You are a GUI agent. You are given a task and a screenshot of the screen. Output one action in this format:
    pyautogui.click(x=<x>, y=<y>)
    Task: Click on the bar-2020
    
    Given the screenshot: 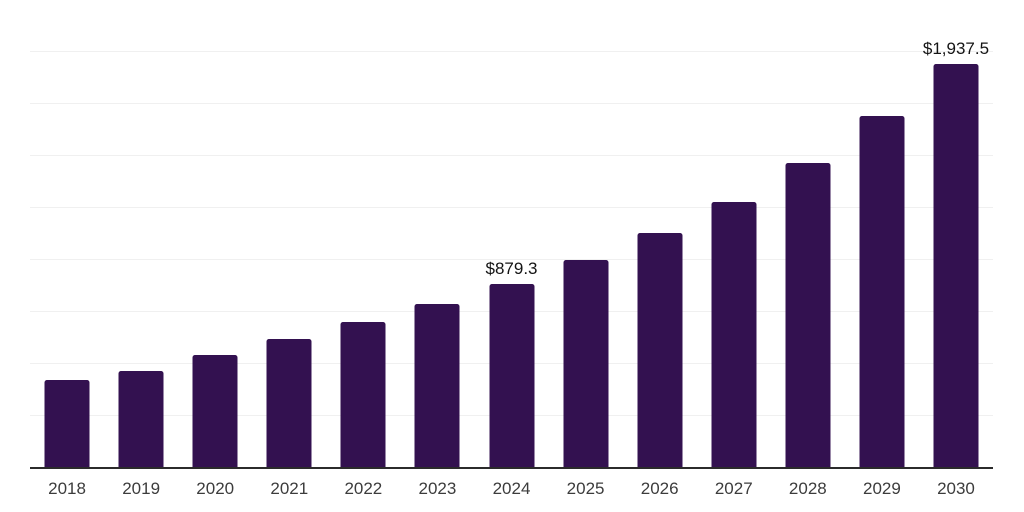 What is the action you would take?
    pyautogui.click(x=215, y=410)
    